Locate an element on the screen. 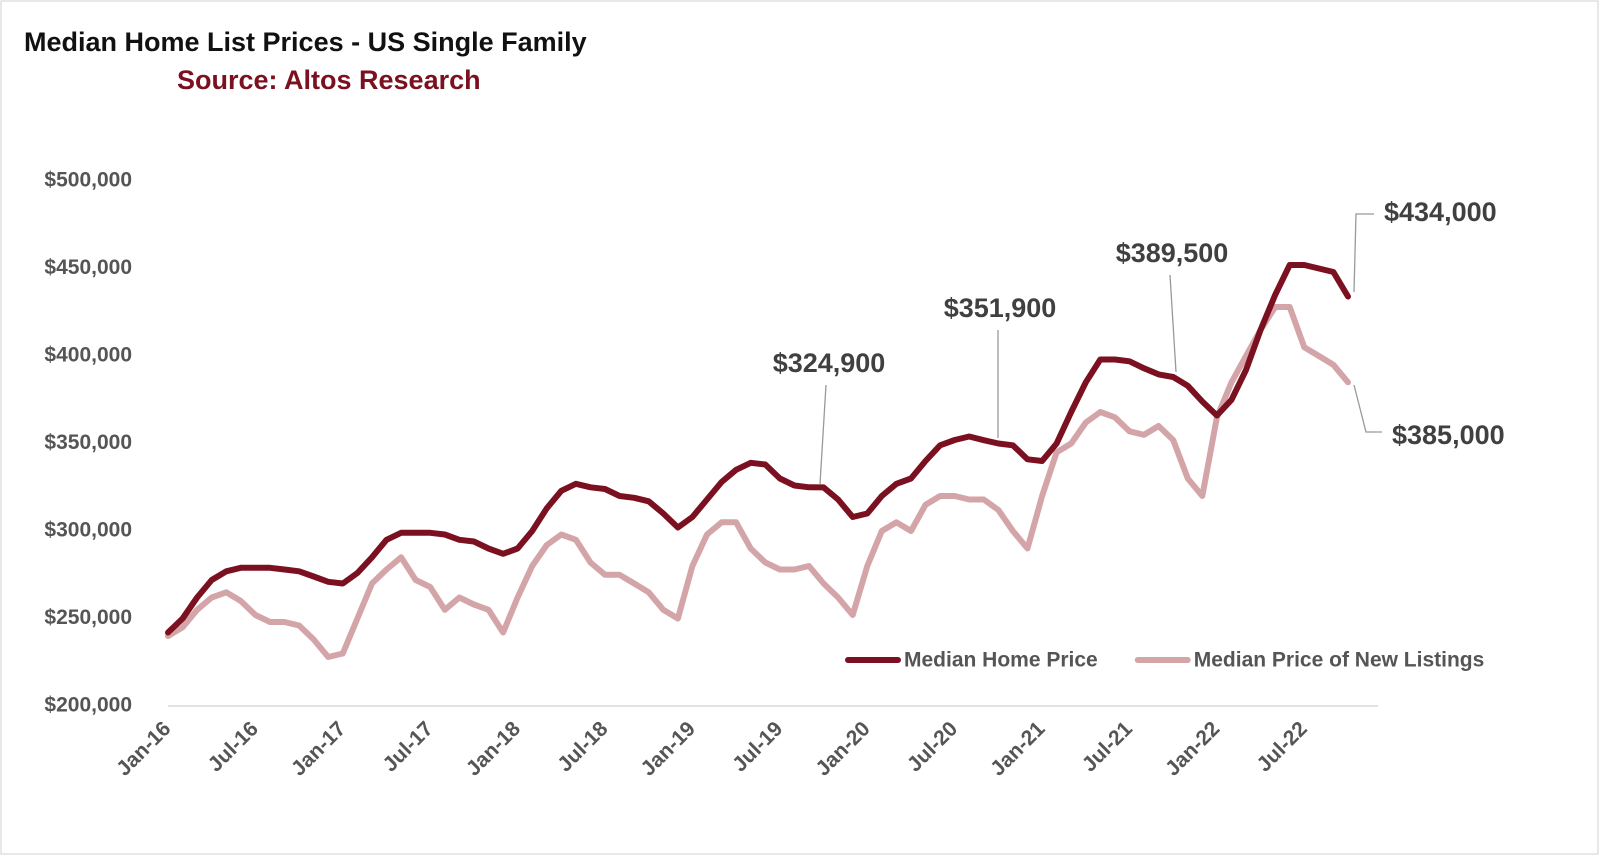 This screenshot has height=856, width=1600. annotation: $351,900 is located at coordinates (1000, 308).